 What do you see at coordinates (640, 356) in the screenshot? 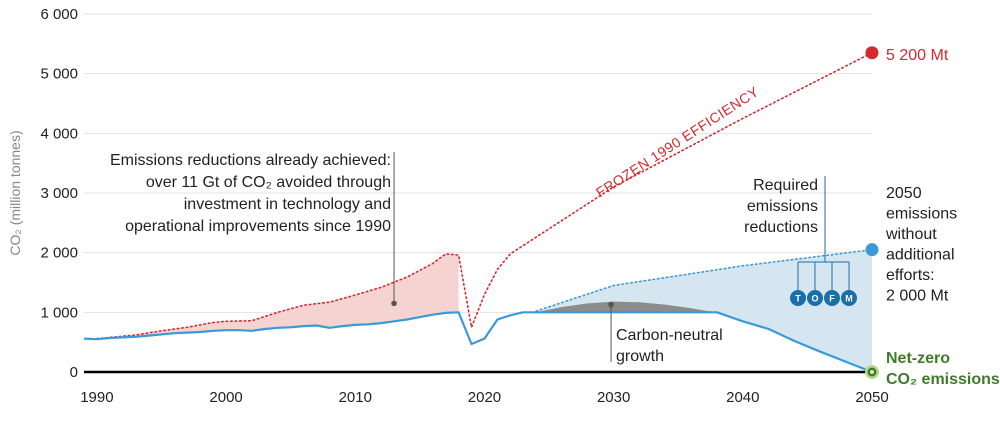
I see `cng-label-line: growth` at bounding box center [640, 356].